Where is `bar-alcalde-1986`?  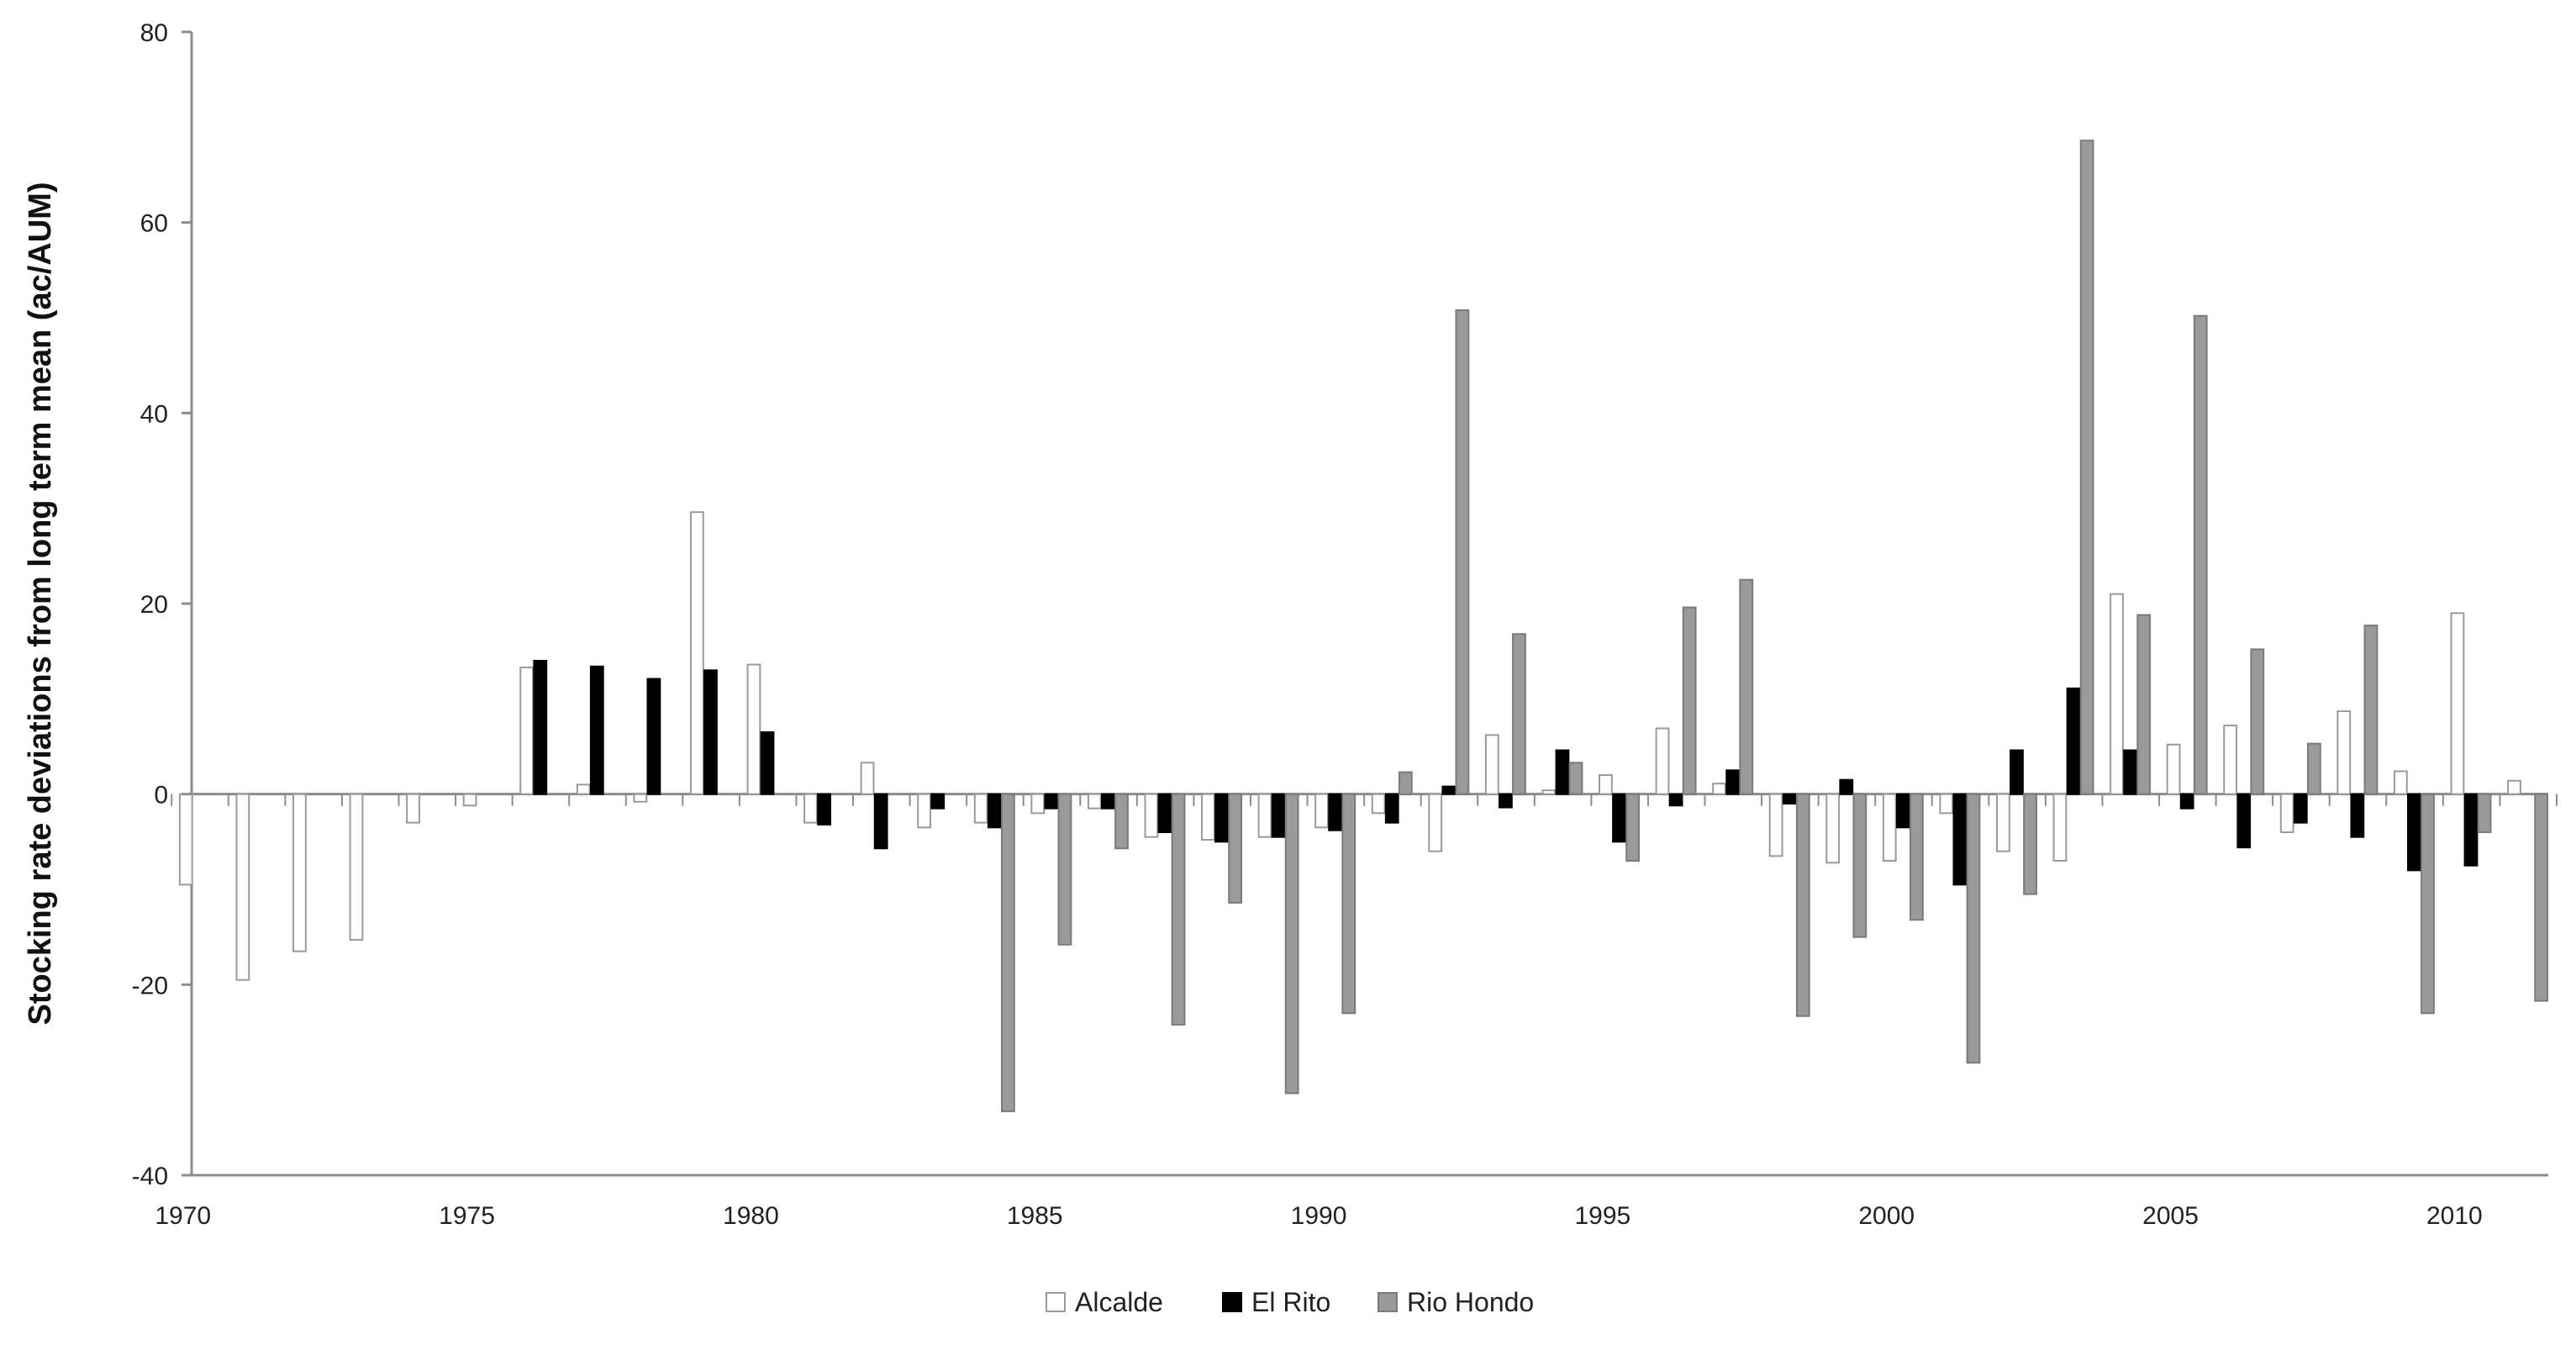
bar-alcalde-1986 is located at coordinates (1094, 801).